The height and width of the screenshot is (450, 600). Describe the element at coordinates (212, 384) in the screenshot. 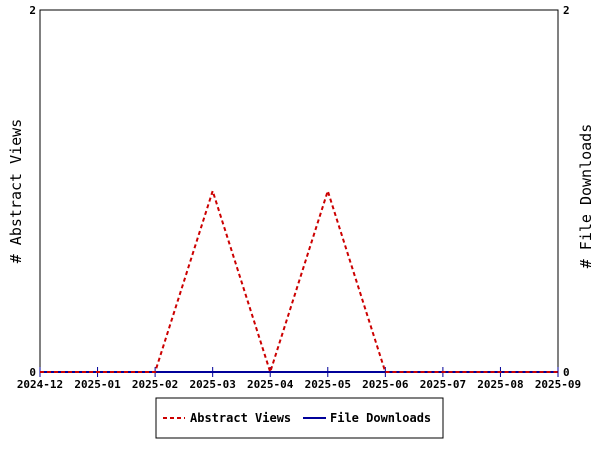

I see `x-tick-label: 2025-03` at that location.